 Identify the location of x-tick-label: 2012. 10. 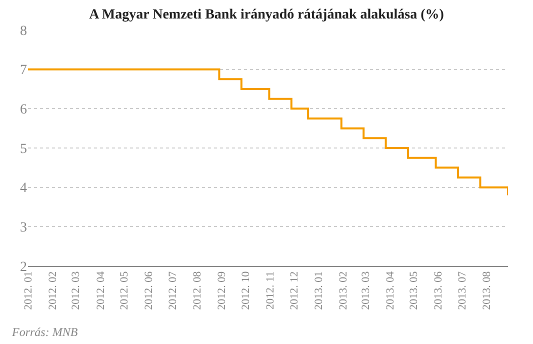
(246, 290).